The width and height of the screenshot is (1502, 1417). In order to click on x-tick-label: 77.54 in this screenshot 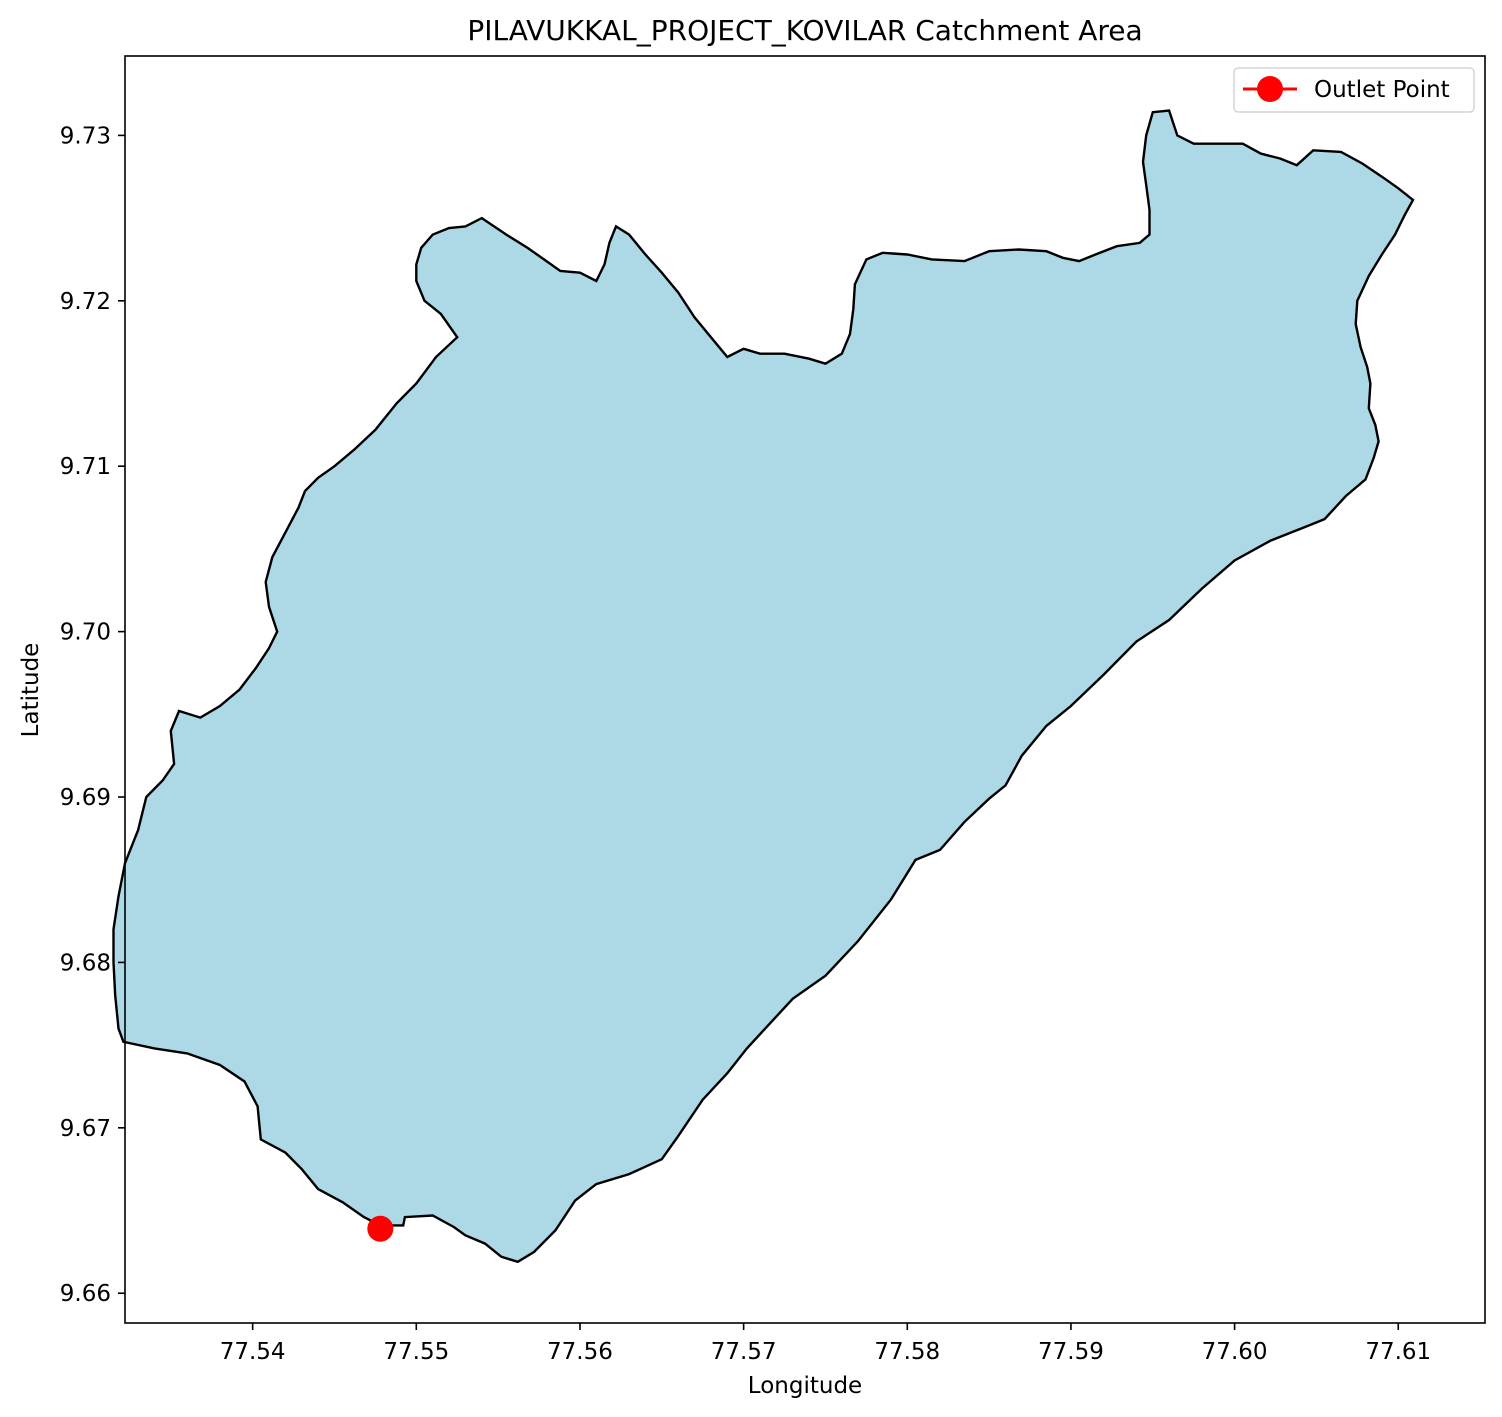, I will do `click(253, 1352)`.